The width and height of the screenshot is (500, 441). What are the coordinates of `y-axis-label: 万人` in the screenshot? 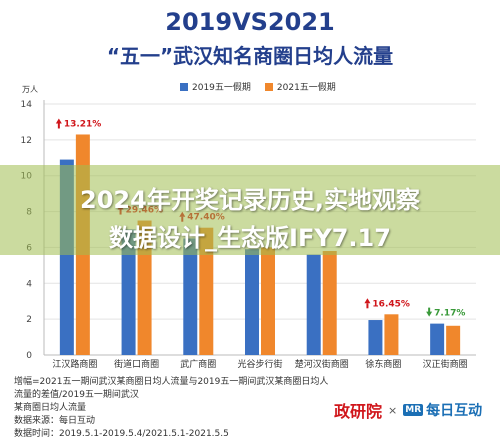 It's located at (30, 89).